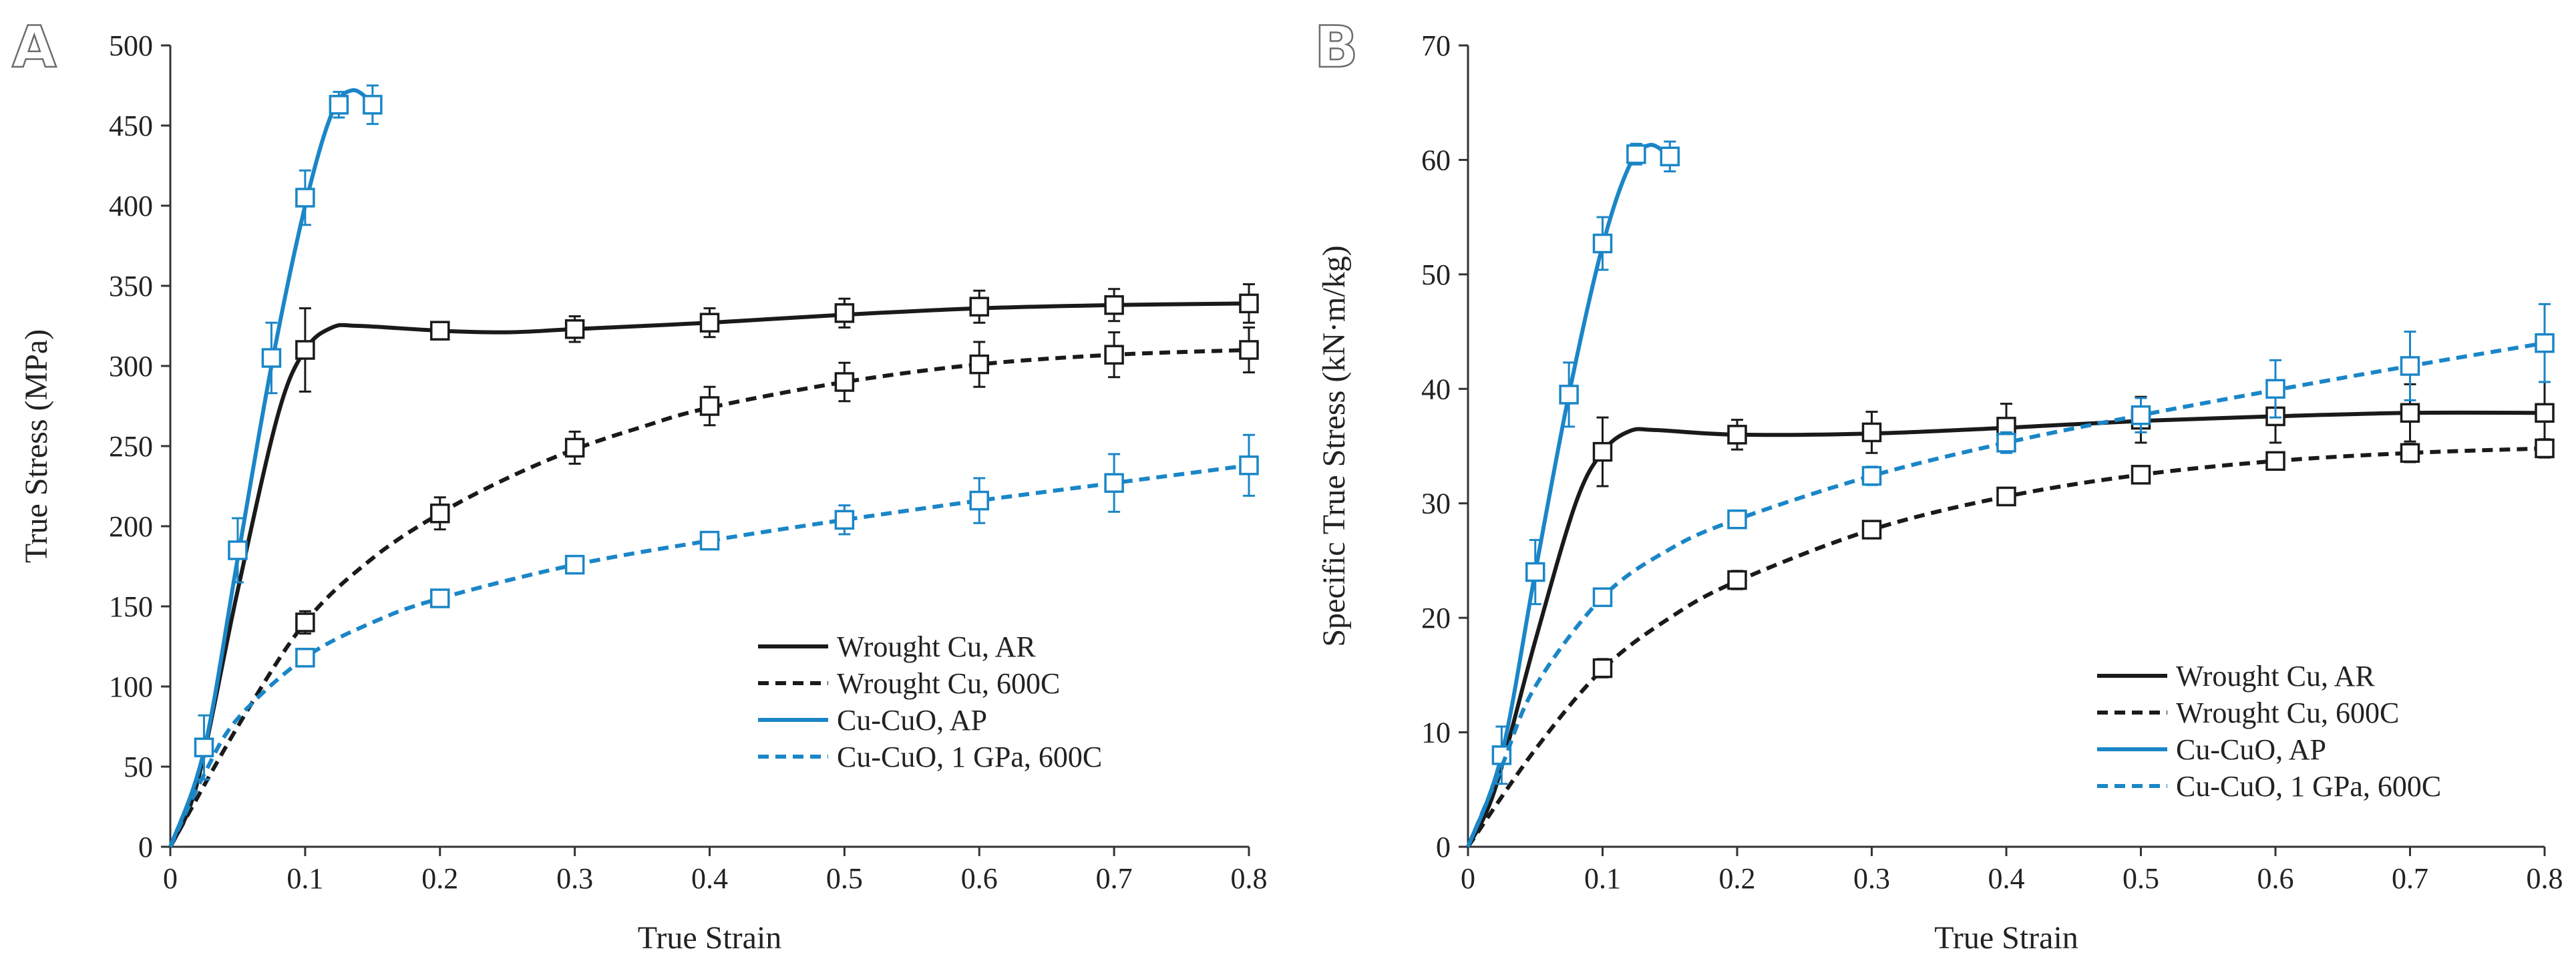  I want to click on y-axis-title: True Stress (MPa), so click(36, 446).